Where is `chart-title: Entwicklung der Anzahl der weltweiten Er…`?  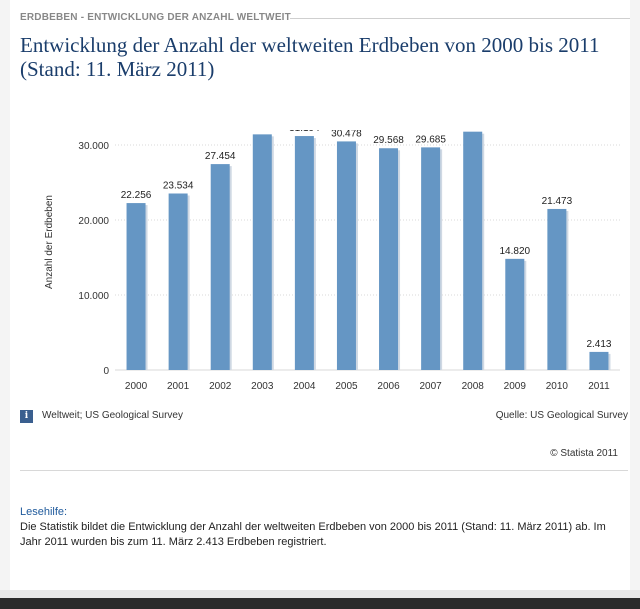 chart-title: Entwicklung der Anzahl der weltweiten Er… is located at coordinates (310, 57).